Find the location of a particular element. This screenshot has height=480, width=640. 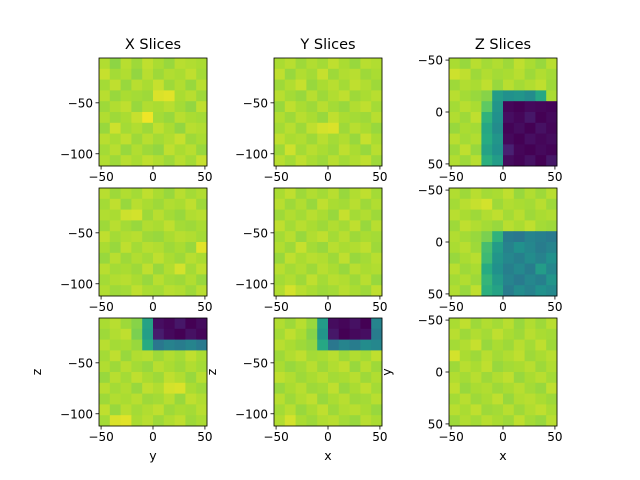

x-tick-label: 0 is located at coordinates (153, 177).